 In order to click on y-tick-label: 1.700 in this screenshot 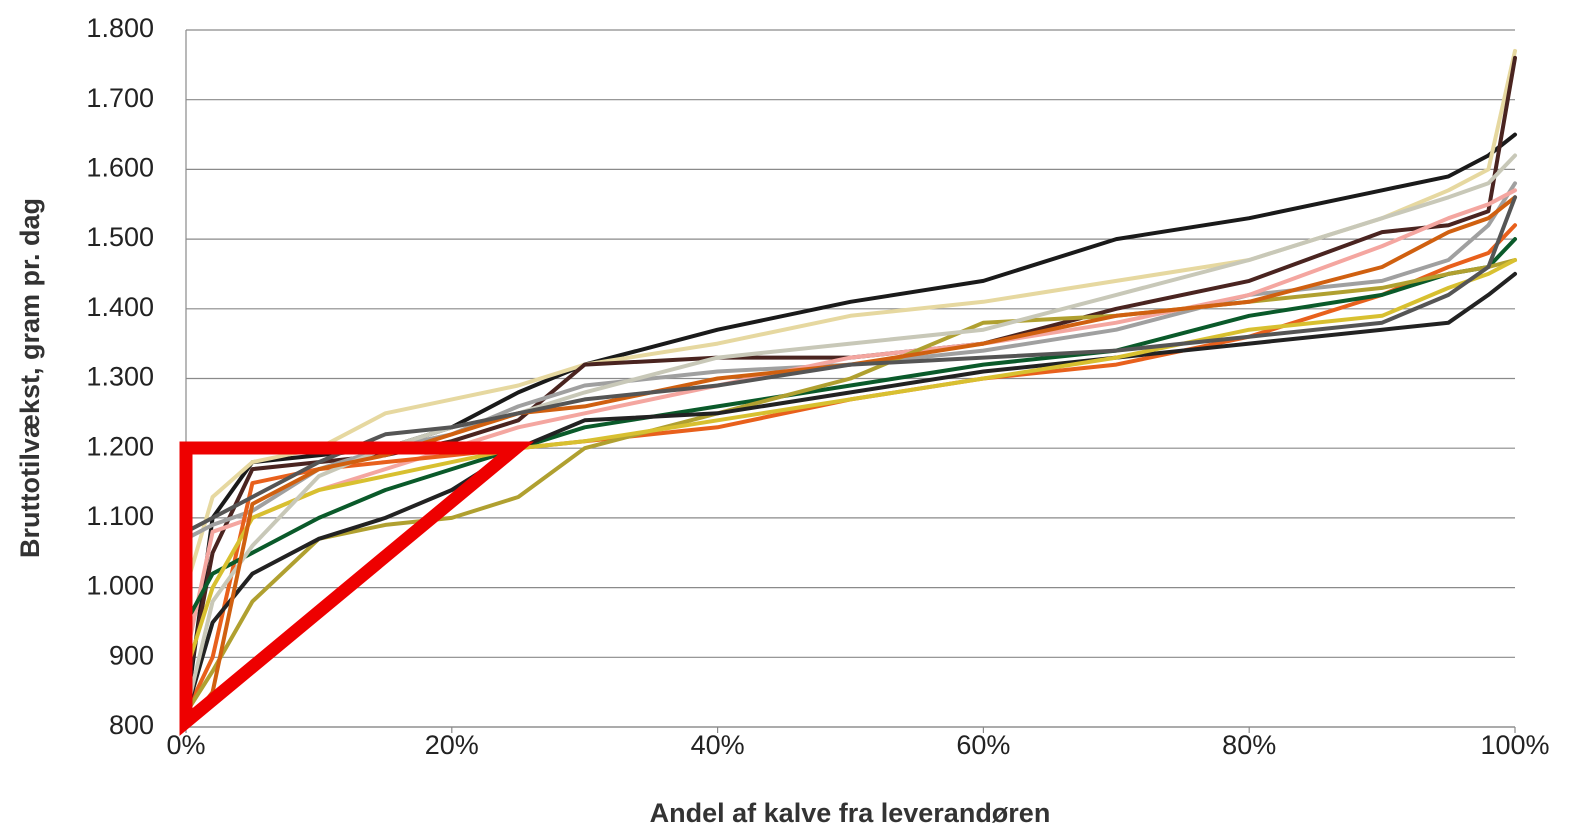, I will do `click(120, 98)`.